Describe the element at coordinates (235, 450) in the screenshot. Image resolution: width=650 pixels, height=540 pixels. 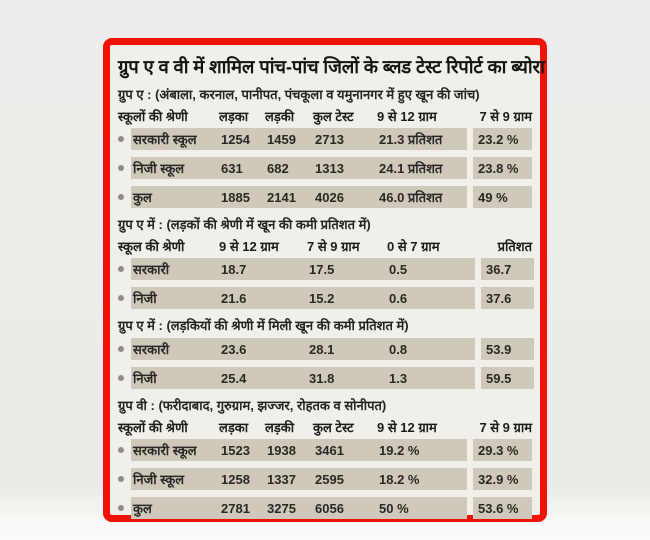
I see `row-value: 1523` at that location.